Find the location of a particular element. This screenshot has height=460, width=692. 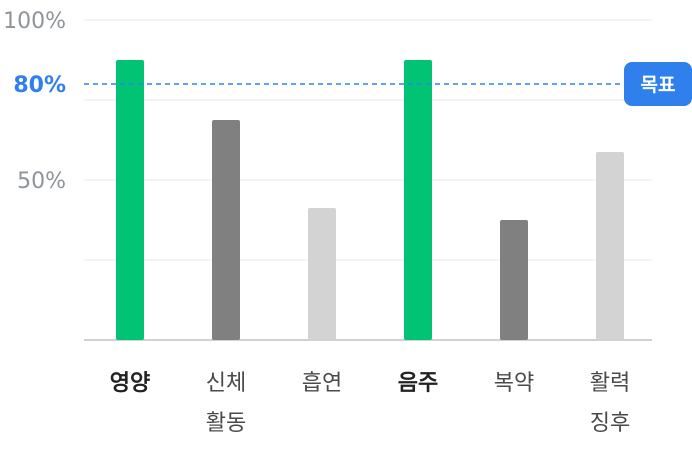

x-tick-label: 흡연 is located at coordinates (322, 383).